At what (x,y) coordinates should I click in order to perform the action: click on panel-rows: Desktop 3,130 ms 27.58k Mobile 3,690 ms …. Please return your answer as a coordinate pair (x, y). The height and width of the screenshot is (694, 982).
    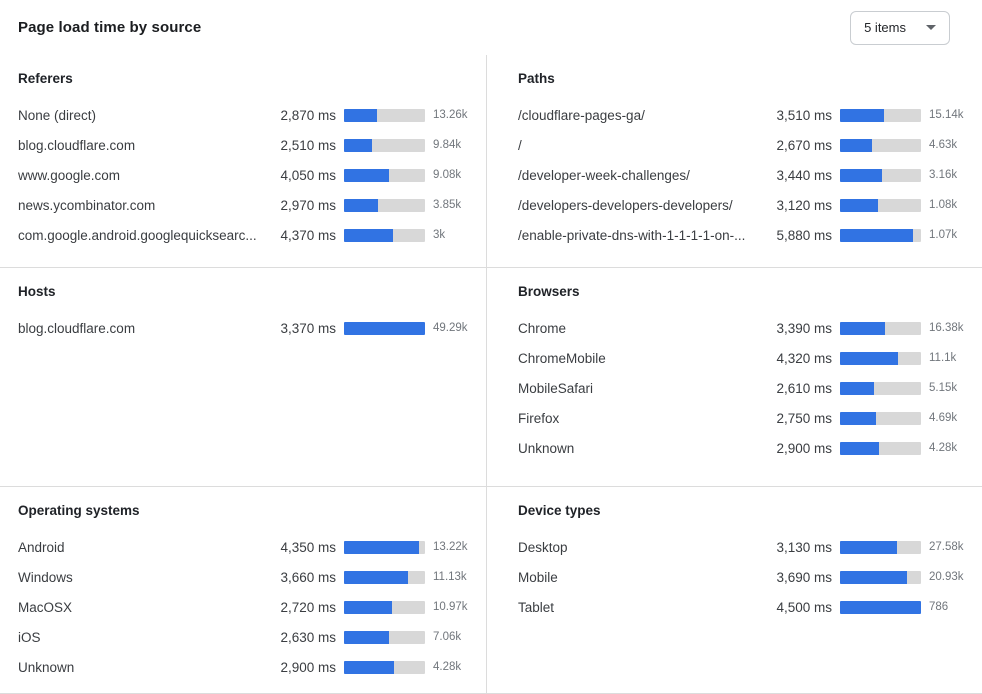
    Looking at the image, I should click on (747, 577).